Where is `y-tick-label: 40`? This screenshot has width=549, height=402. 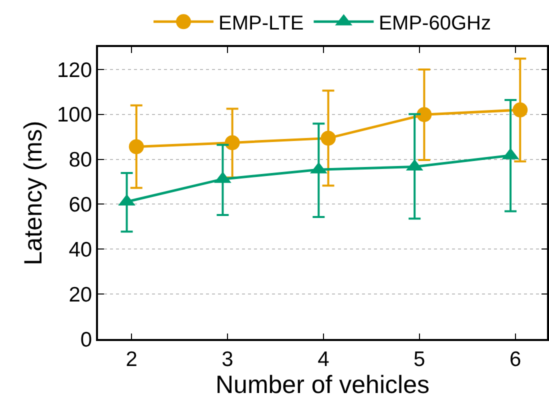
y-tick-label: 40 is located at coordinates (80, 250).